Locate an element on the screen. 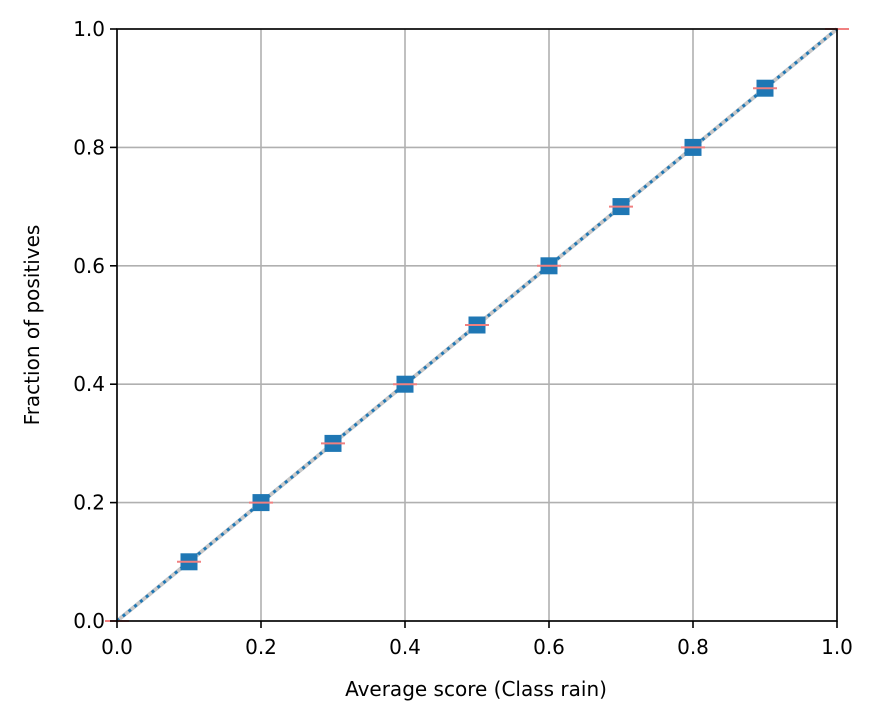  y-tick-label: 1.0 is located at coordinates (89, 29).